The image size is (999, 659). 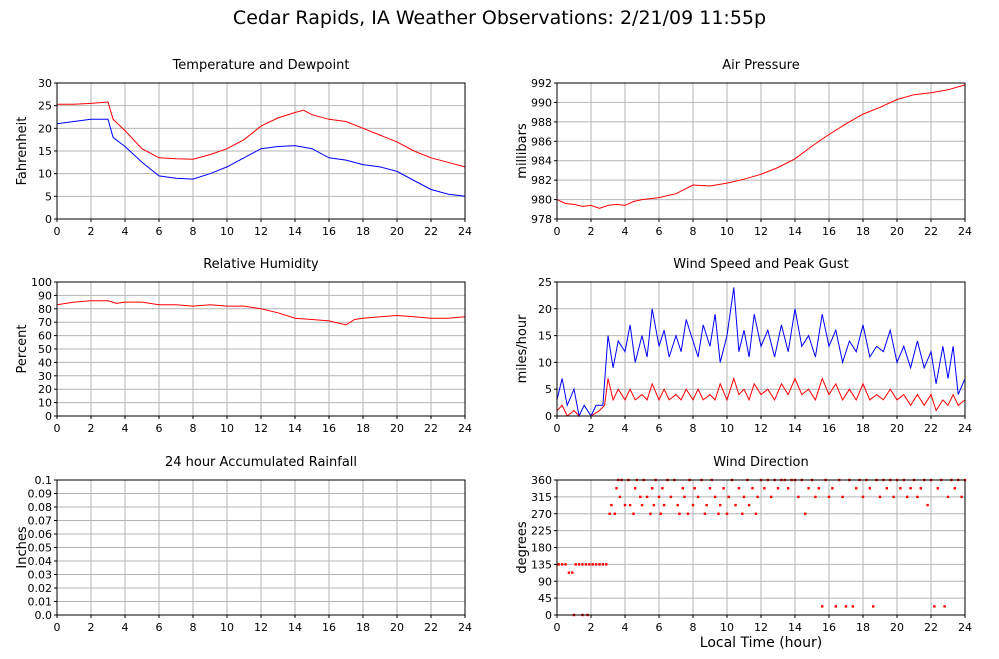 I want to click on y-tick-label: 980, so click(x=541, y=200).